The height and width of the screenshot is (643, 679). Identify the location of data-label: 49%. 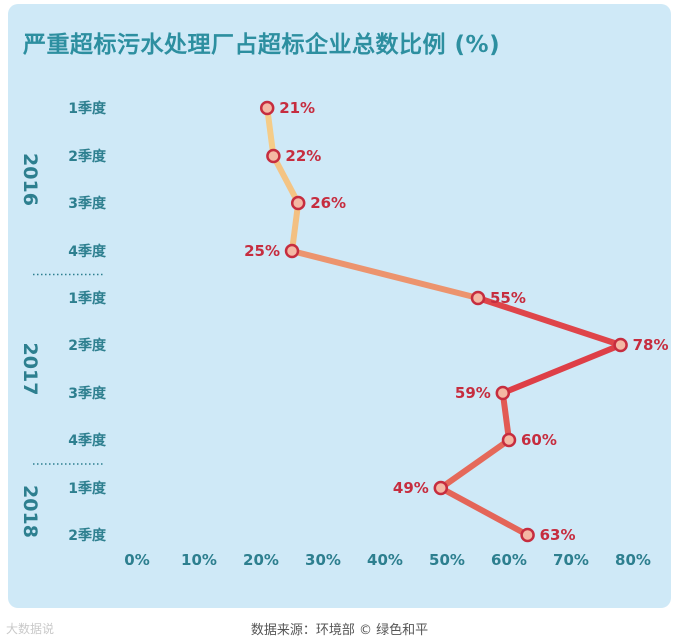
(411, 488).